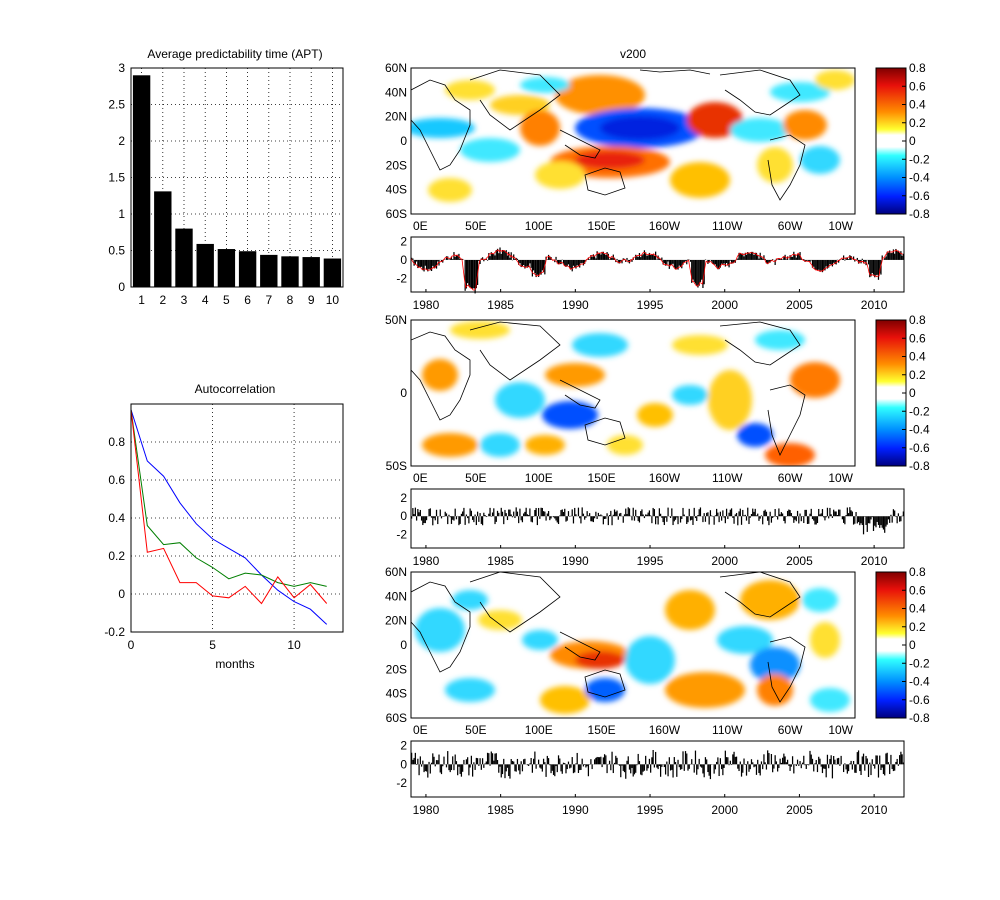 The height and width of the screenshot is (900, 1000). Describe the element at coordinates (919, 411) in the screenshot. I see `colorbar-tick: -0.2` at that location.